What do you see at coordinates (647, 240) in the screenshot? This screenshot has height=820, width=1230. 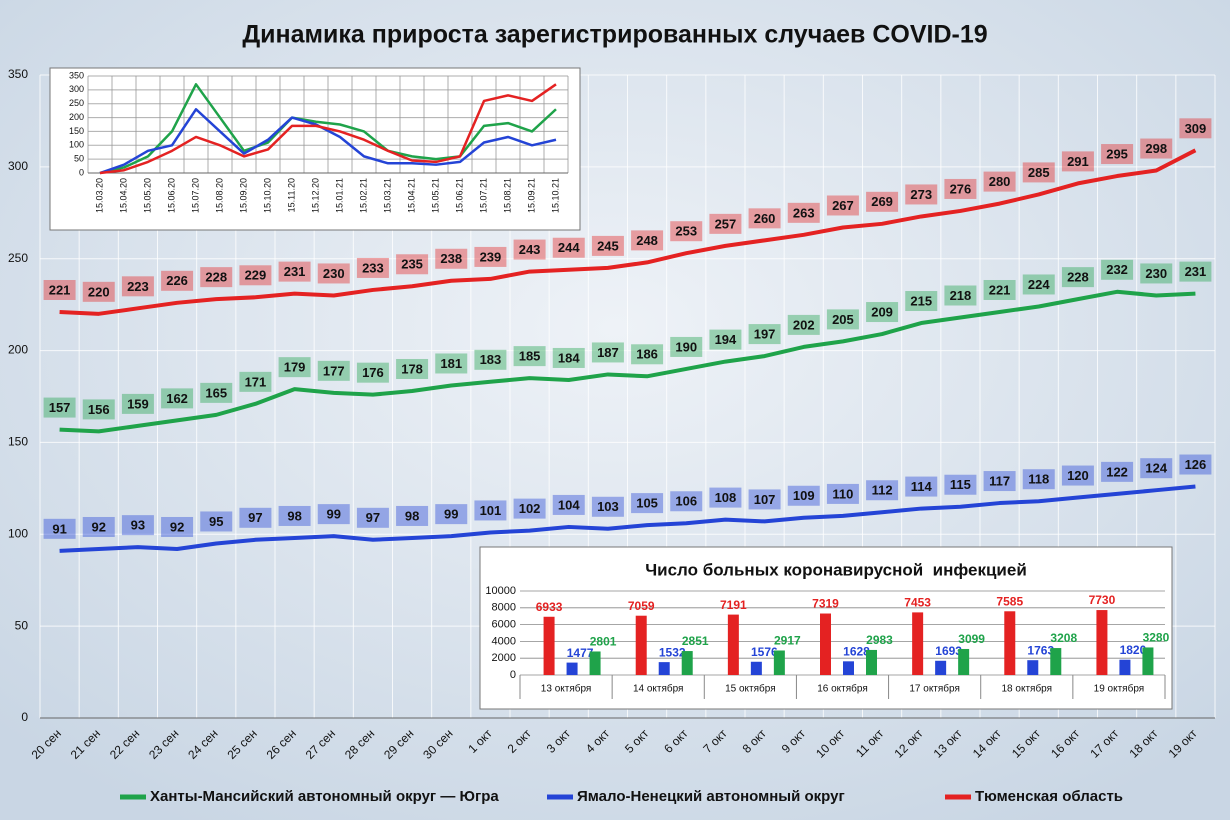 I see `data-label: 248` at bounding box center [647, 240].